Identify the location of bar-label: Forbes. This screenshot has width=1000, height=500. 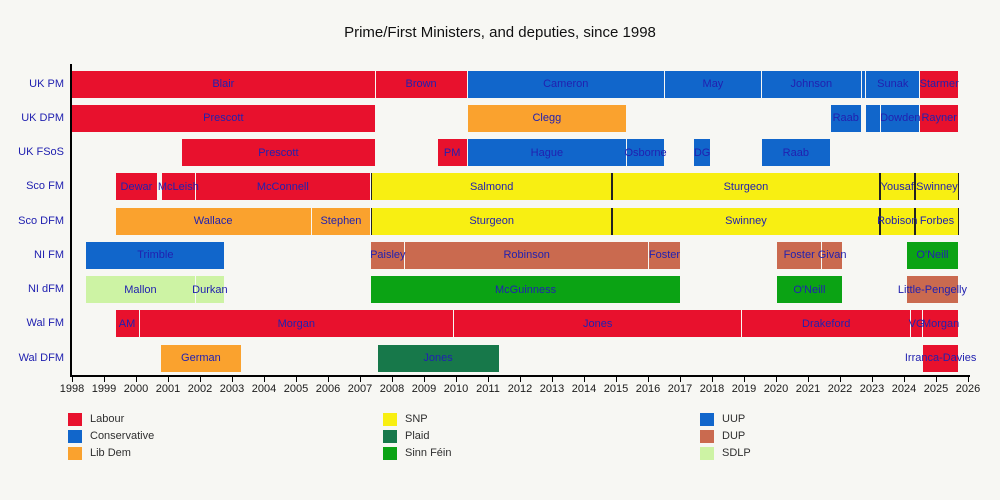
(937, 221).